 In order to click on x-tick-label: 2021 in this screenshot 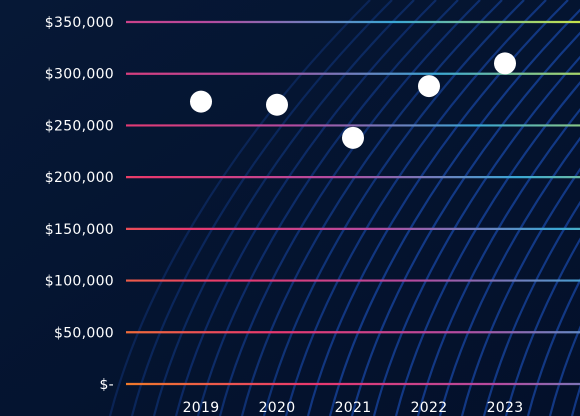, I will do `click(353, 408)`.